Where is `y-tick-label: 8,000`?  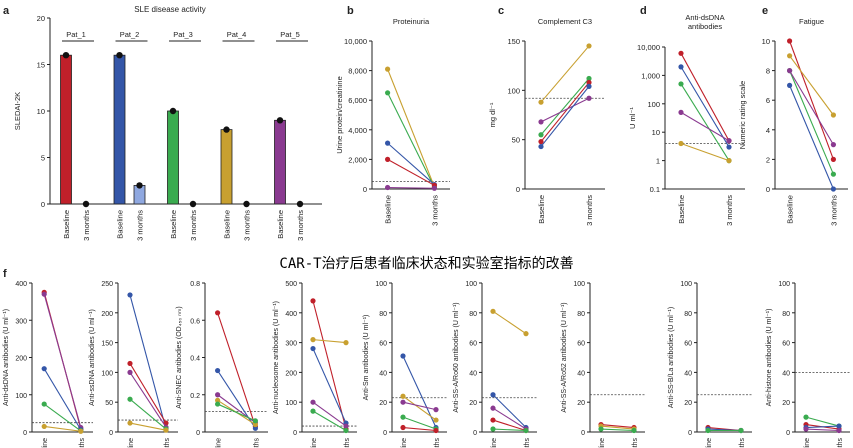 y-tick-label: 8,000 is located at coordinates (357, 71).